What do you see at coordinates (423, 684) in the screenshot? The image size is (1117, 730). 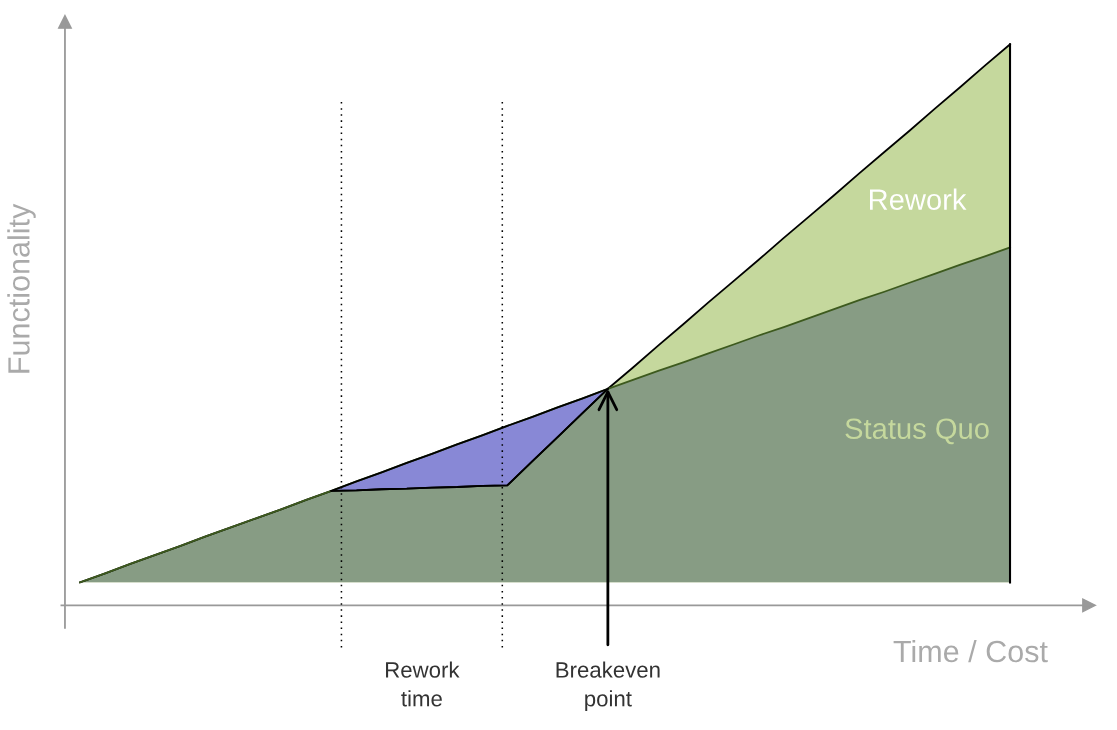 I see `text: Rework time` at bounding box center [423, 684].